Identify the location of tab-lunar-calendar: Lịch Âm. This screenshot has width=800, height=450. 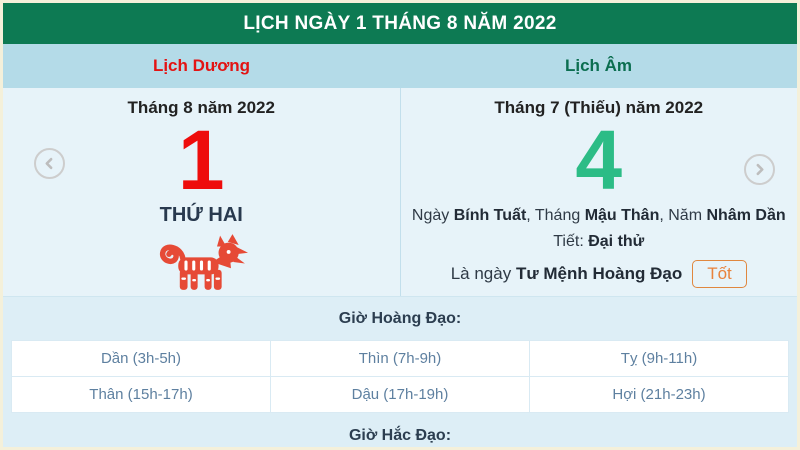
(598, 66).